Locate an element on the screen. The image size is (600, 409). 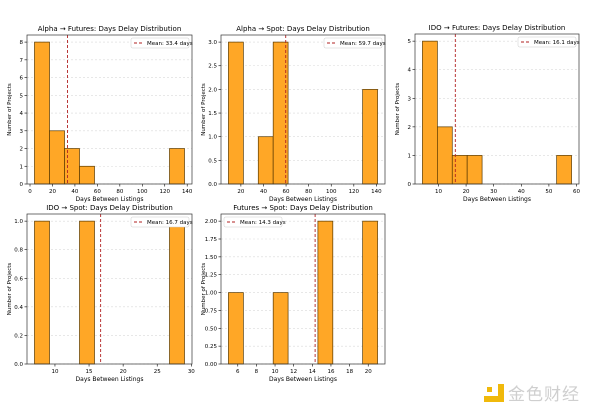
y-tick-label: 0.25 is located at coordinates (211, 347).